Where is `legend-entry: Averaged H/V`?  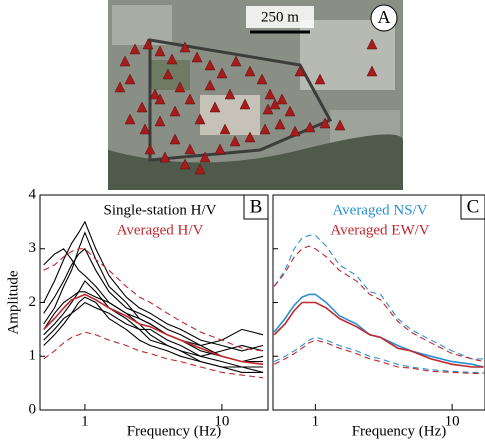 legend-entry: Averaged H/V is located at coordinates (160, 230).